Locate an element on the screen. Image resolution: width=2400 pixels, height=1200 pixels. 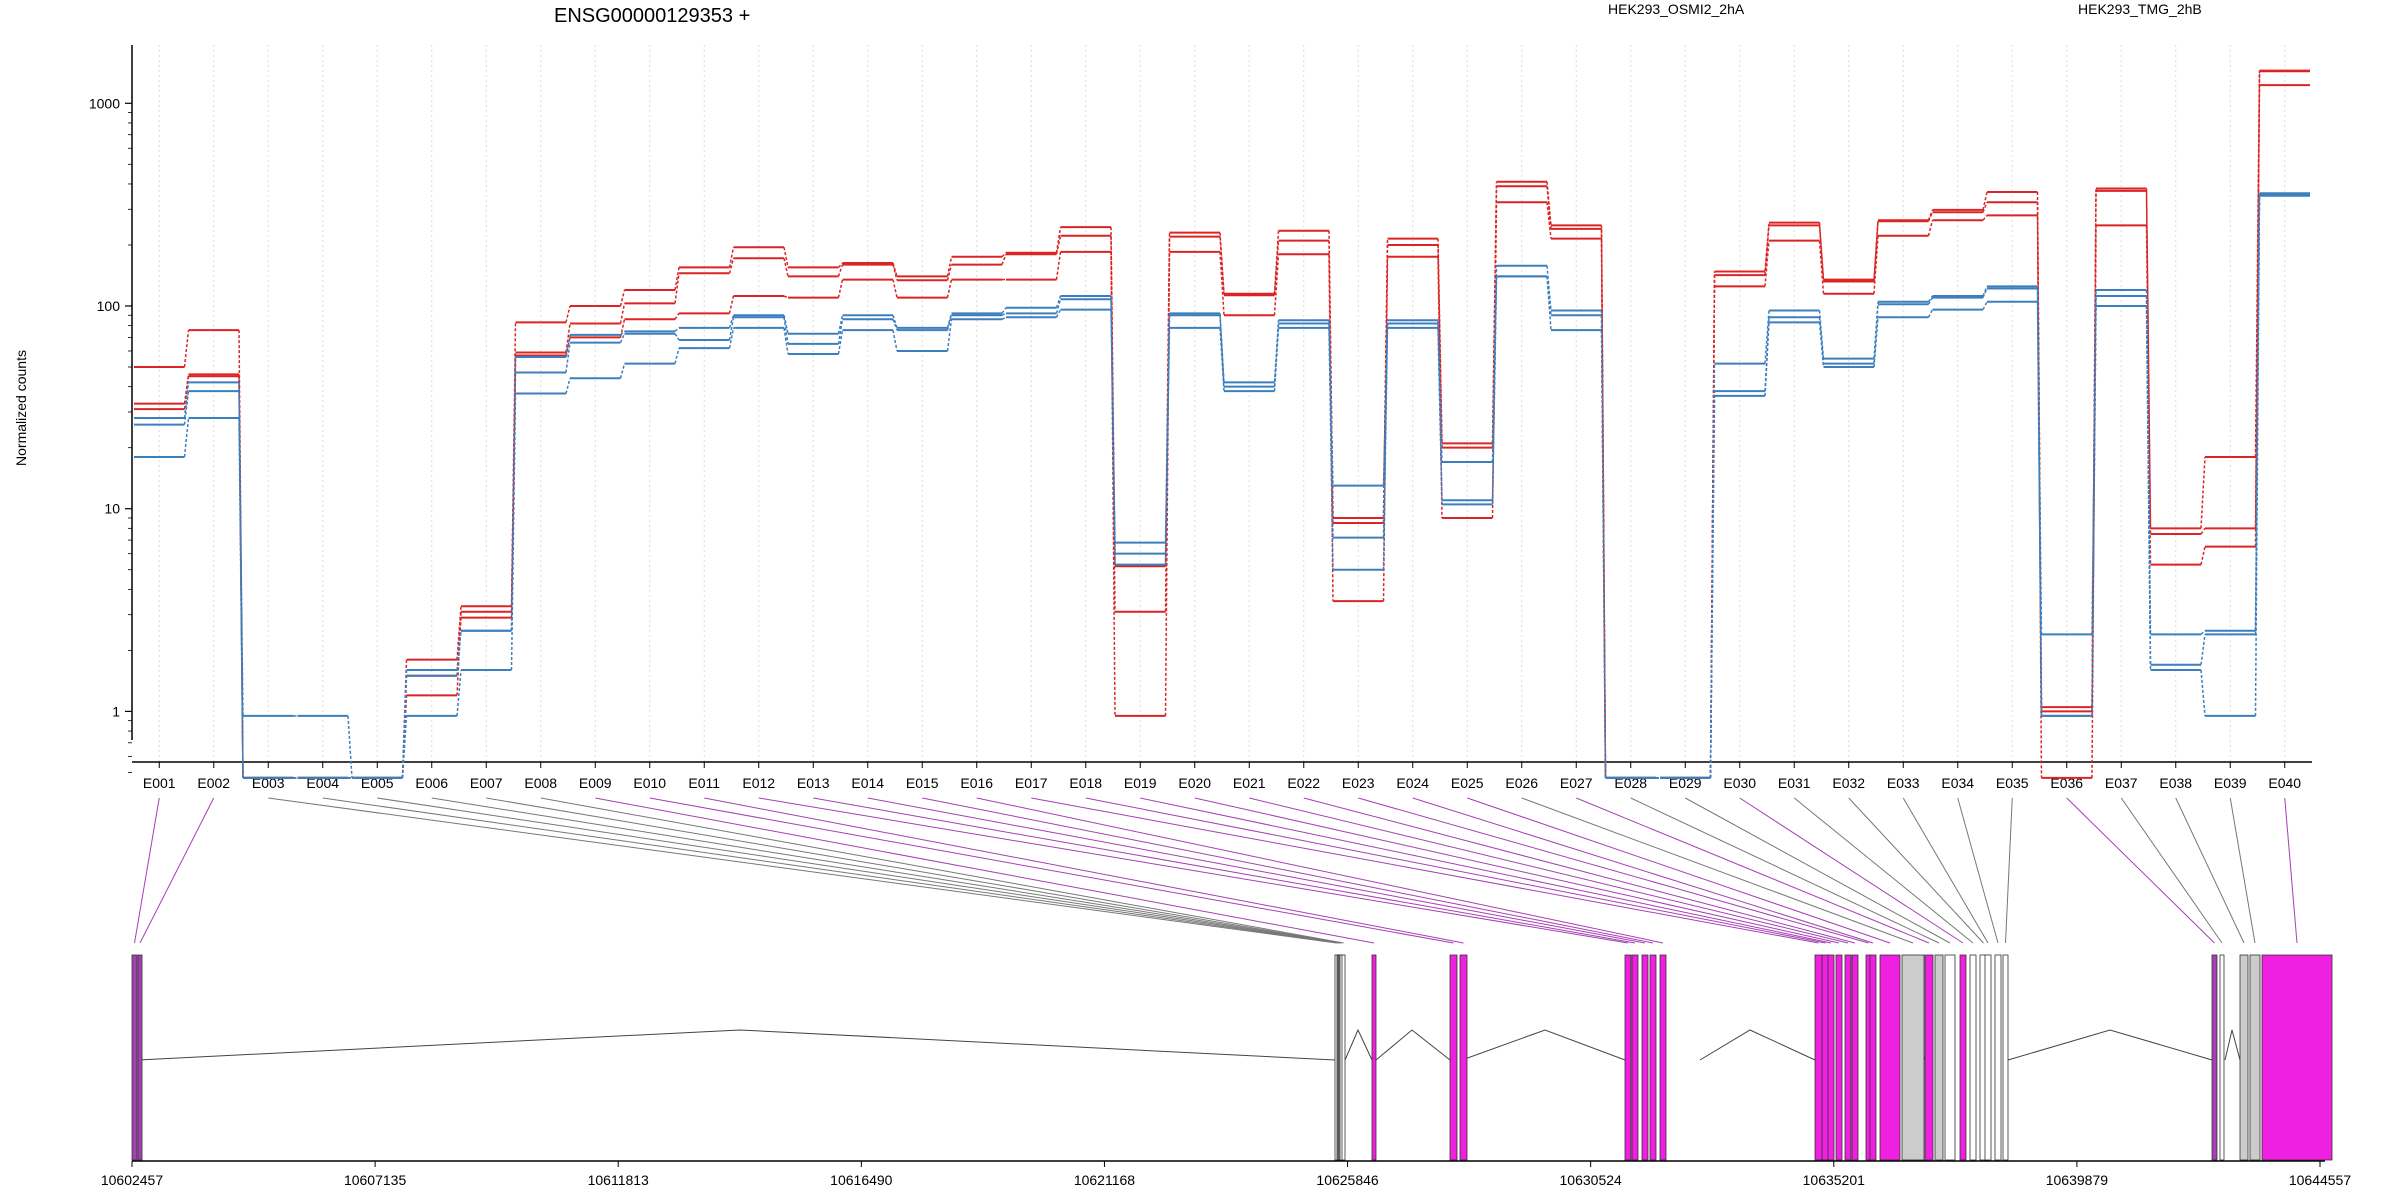
gene-axis-tick-label: 10607135 is located at coordinates (375, 1180).